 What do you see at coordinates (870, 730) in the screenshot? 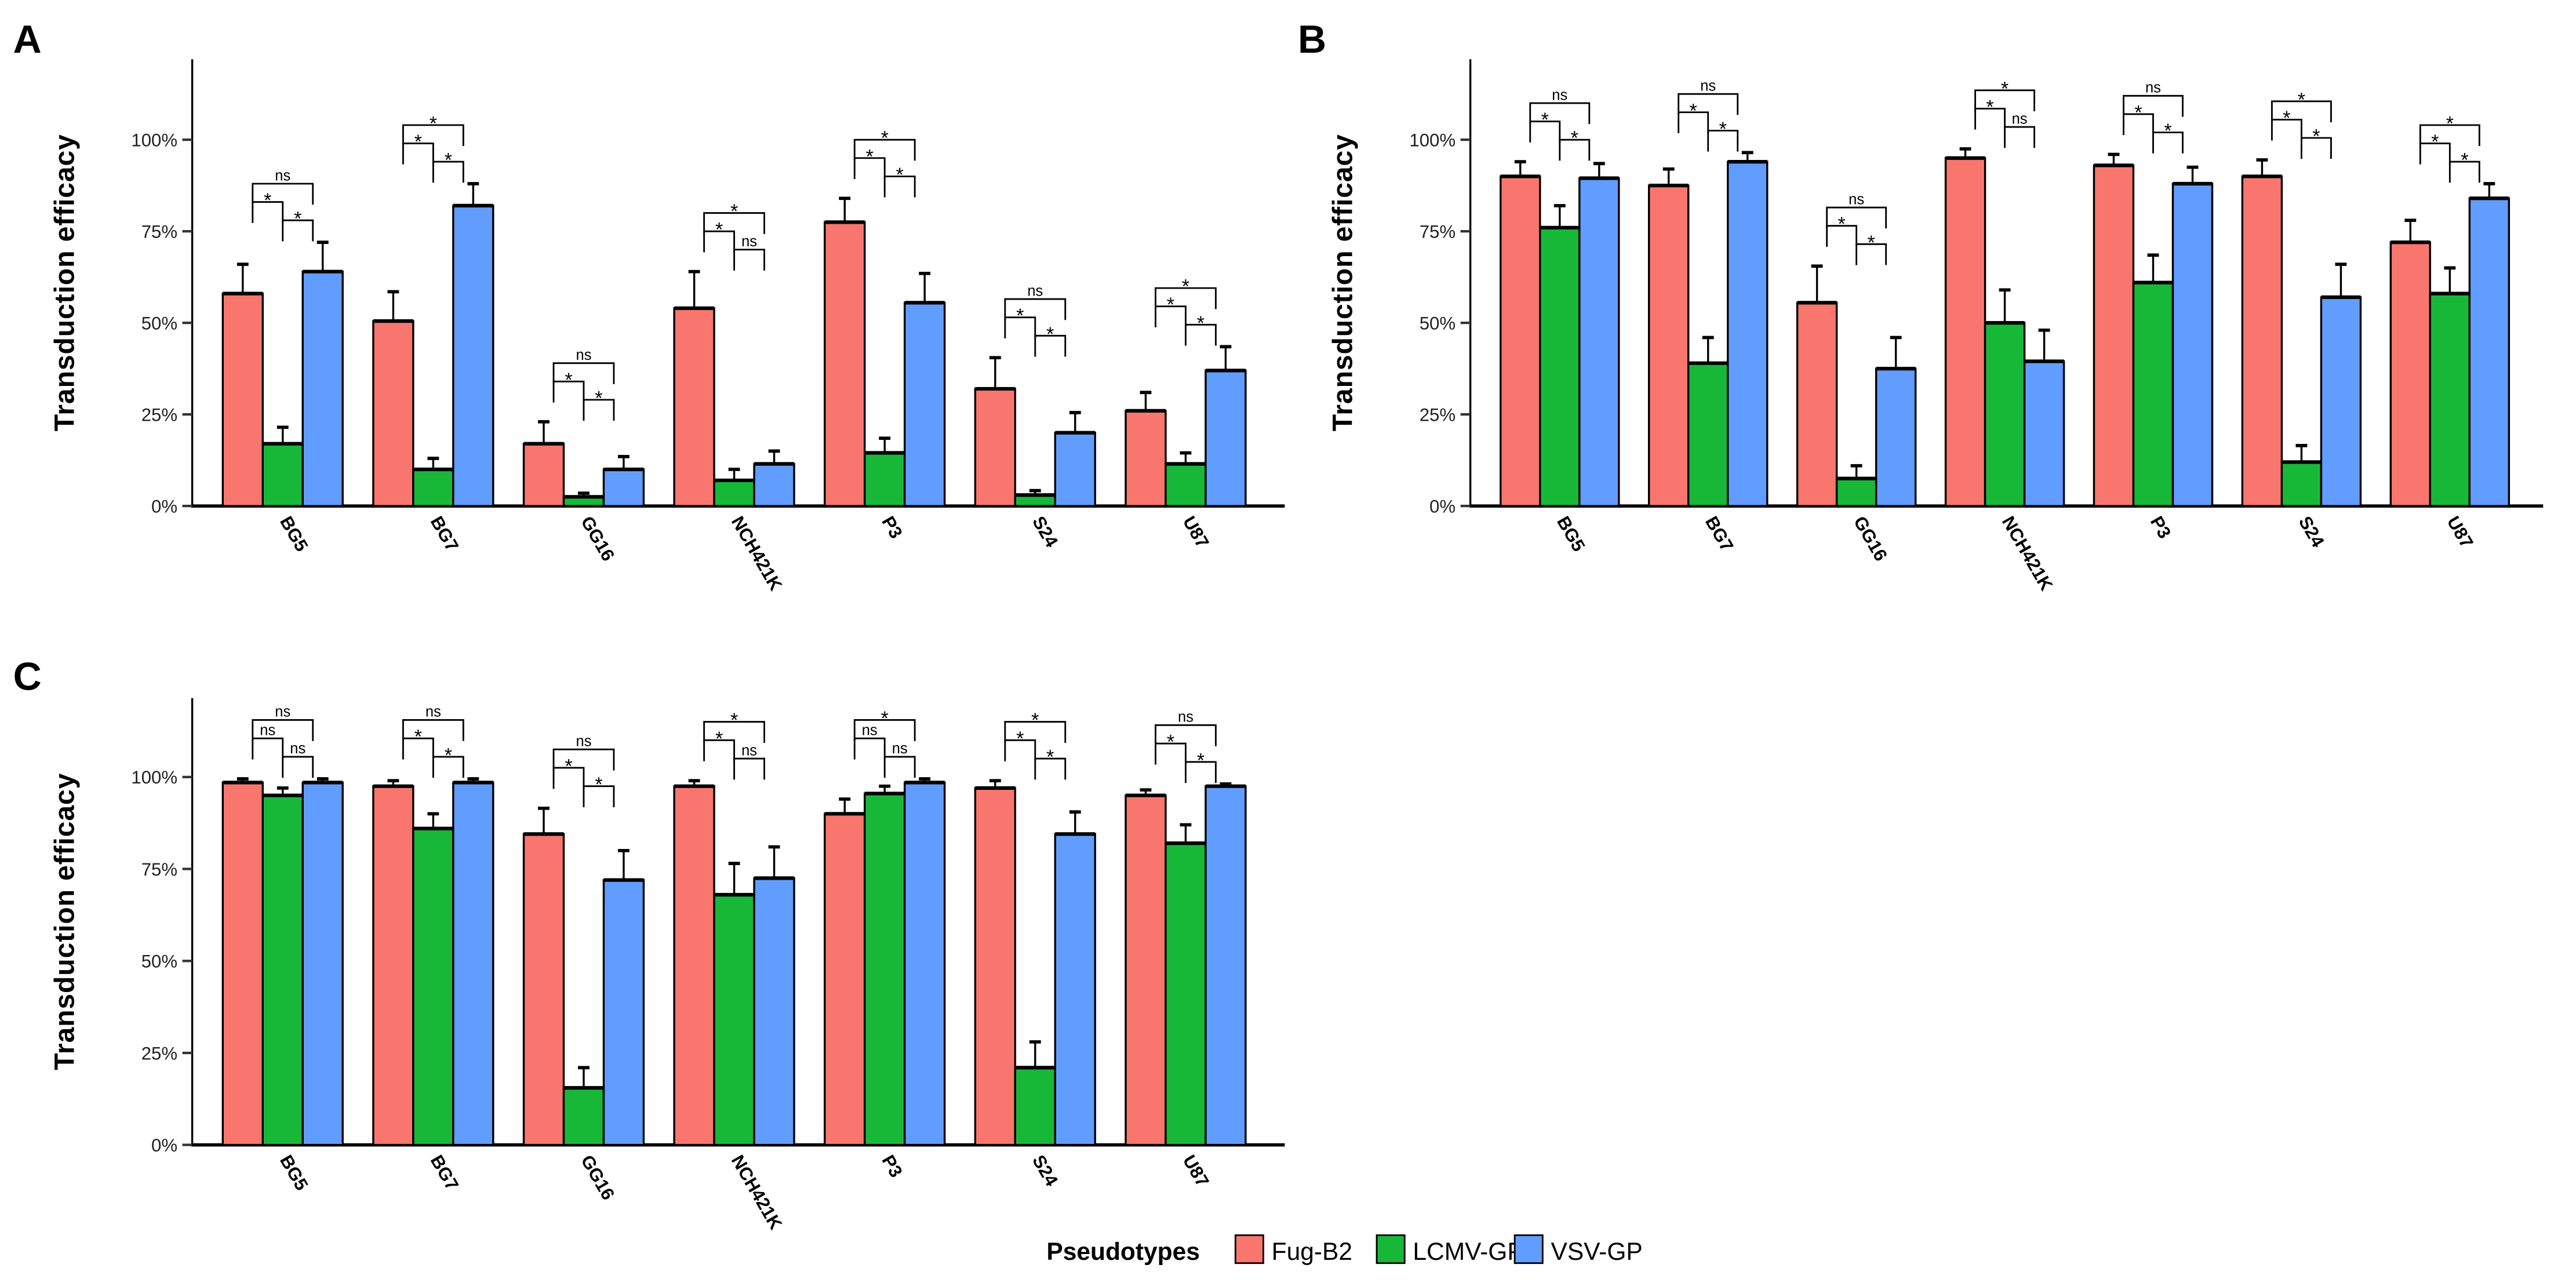
I see `sig-bracket-1-2-label: ns` at bounding box center [870, 730].